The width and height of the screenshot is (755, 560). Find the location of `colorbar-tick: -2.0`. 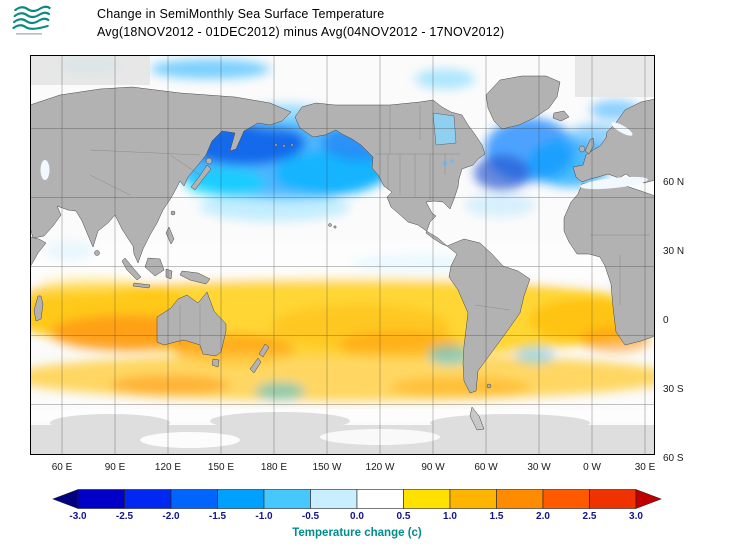

colorbar-tick: -2.0 is located at coordinates (171, 516).